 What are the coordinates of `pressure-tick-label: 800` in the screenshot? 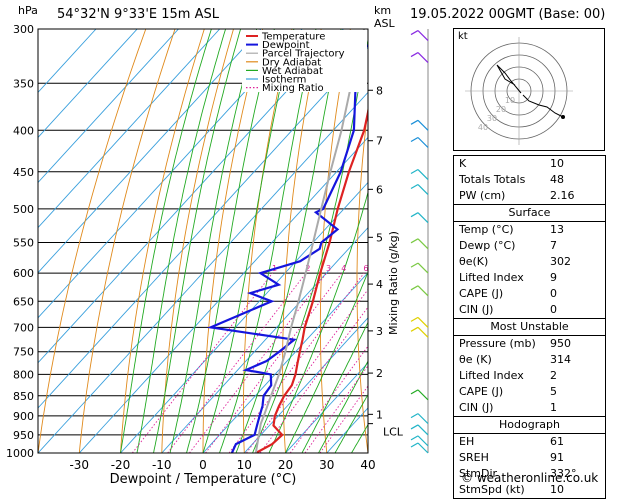 It's located at (23, 374).